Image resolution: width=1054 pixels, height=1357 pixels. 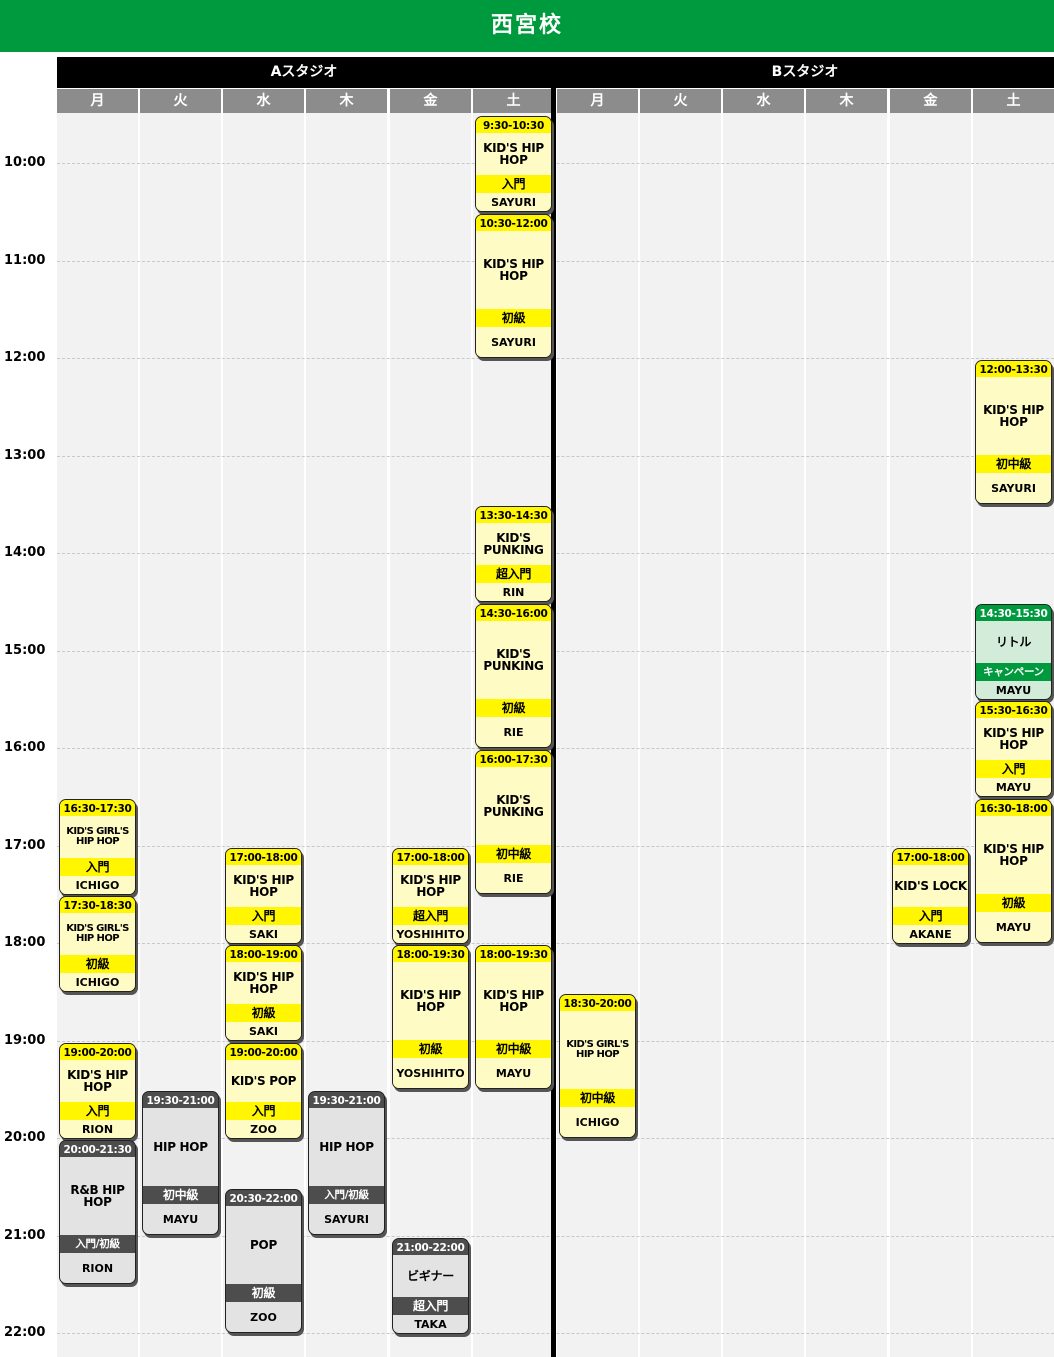 I want to click on class-block: 9:30-10:30 KID'S HIP HOP 入門 SAYURI, so click(x=513, y=164).